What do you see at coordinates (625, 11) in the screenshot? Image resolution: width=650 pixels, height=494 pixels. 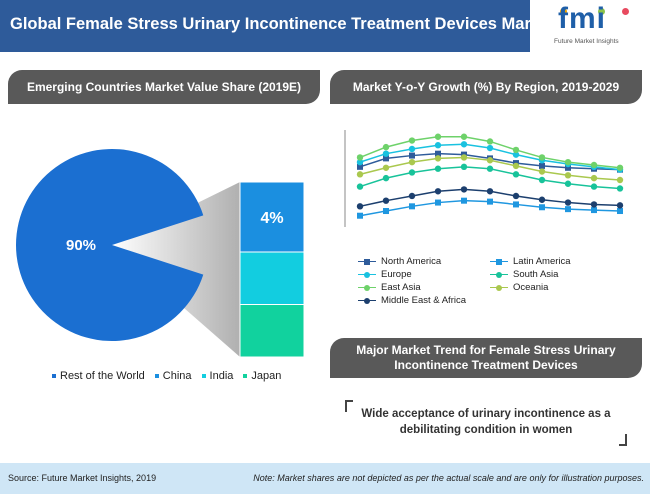 I see `logo-dot-icon` at bounding box center [625, 11].